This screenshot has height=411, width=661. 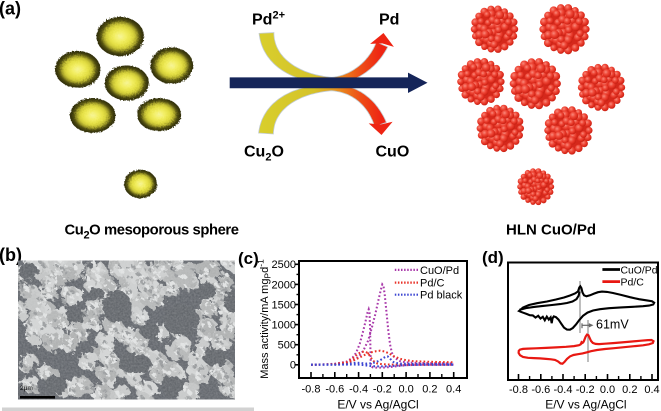 What do you see at coordinates (248, 258) in the screenshot?
I see `svg-text: (c)` at bounding box center [248, 258].